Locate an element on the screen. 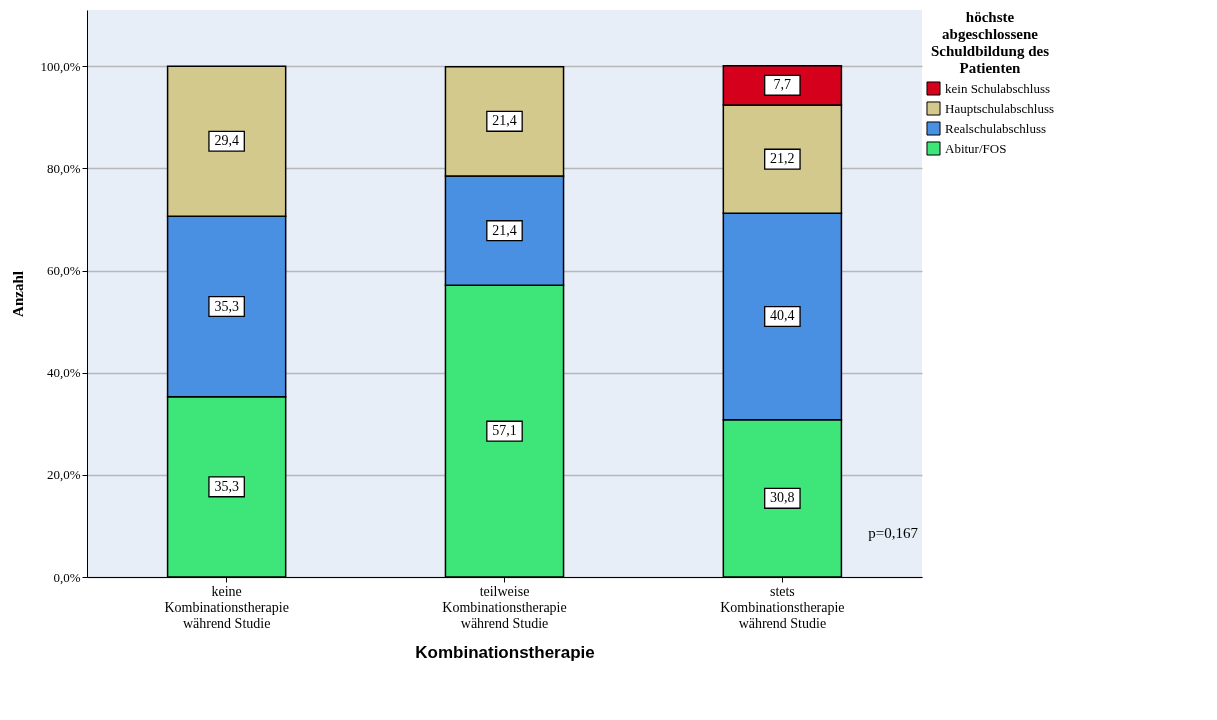  data-label: 30,8 is located at coordinates (782, 498).